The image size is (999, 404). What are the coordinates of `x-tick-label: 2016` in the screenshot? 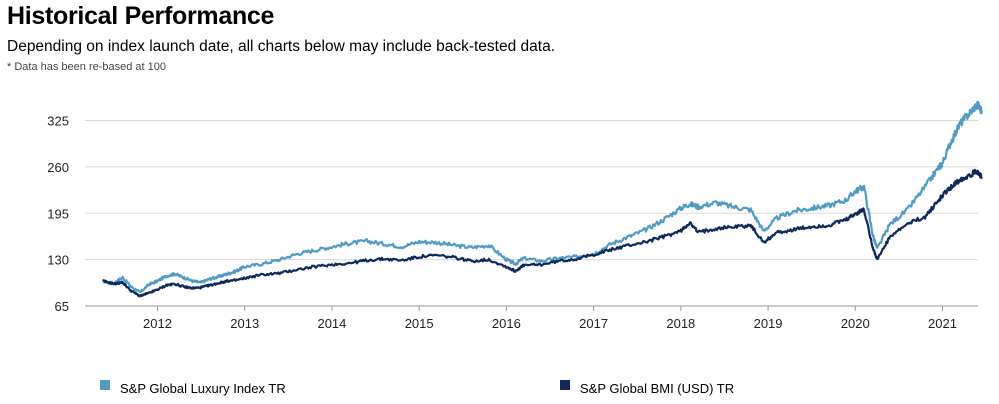 It's located at (506, 323).